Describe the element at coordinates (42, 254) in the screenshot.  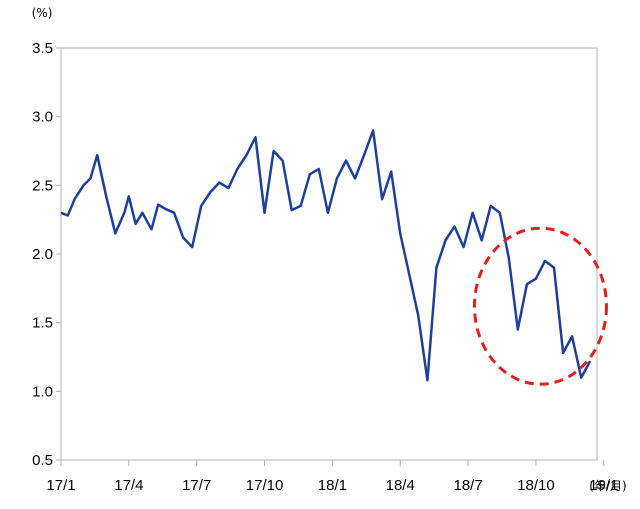
I see `y-tick-label: 2.0` at that location.